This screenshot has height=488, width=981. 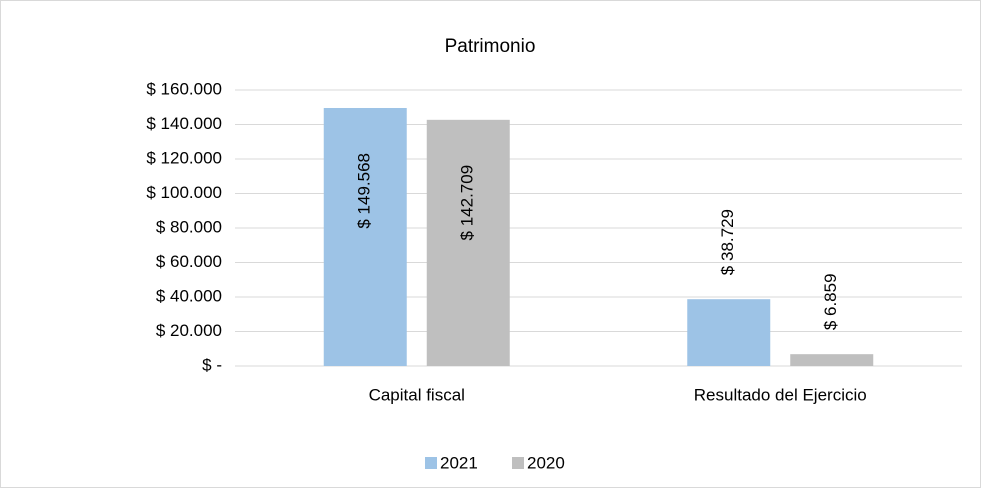 I want to click on y-tick-label: $ 140.000, so click(x=184, y=123).